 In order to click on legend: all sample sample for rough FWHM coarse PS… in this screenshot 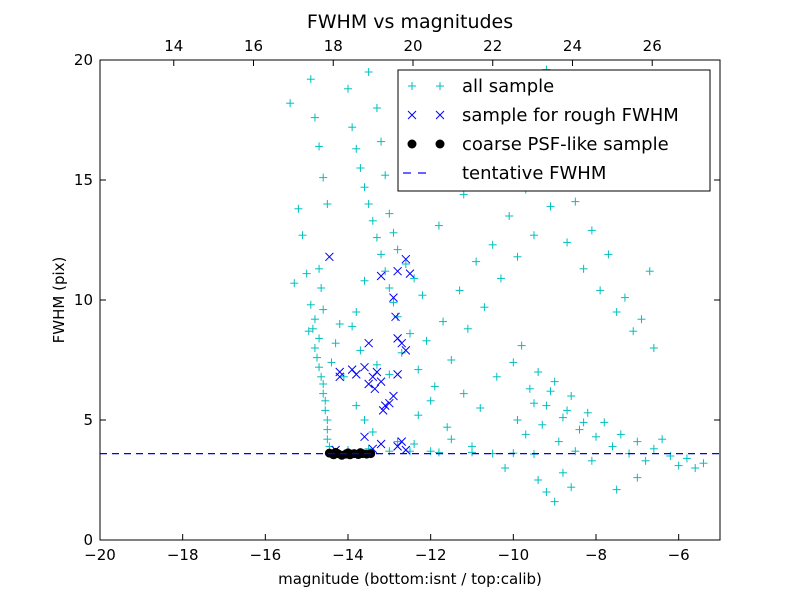, I will do `click(554, 130)`.